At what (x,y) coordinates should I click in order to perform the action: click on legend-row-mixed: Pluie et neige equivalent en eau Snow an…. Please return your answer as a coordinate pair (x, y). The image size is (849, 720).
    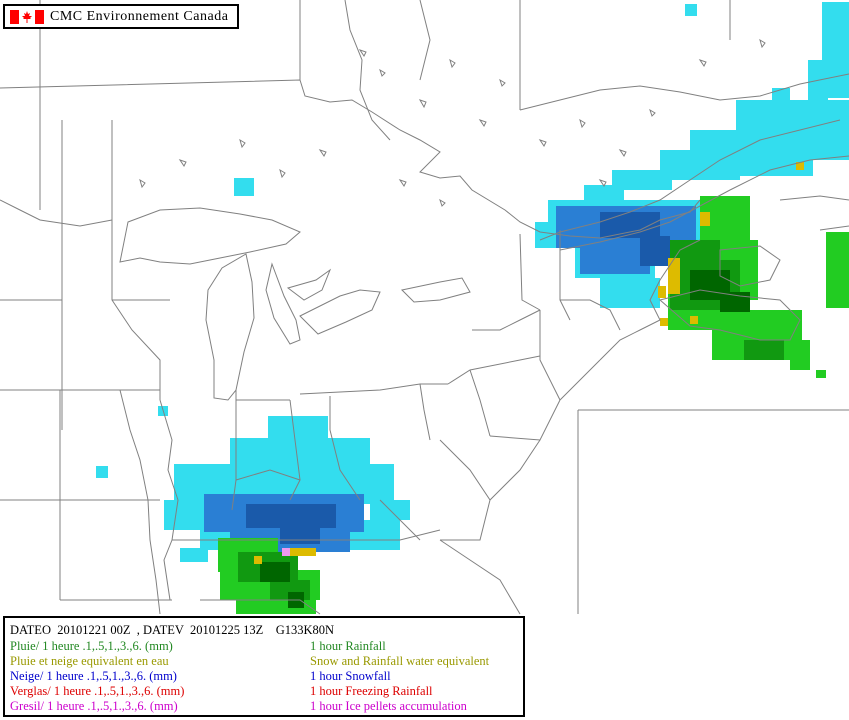
    Looking at the image, I should click on (249, 661).